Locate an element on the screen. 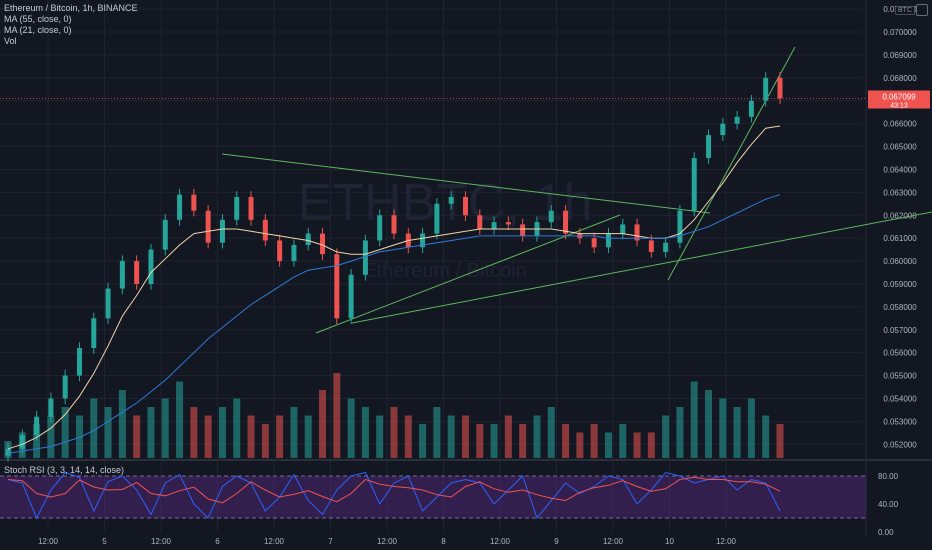  price-tag is located at coordinates (899, 99).